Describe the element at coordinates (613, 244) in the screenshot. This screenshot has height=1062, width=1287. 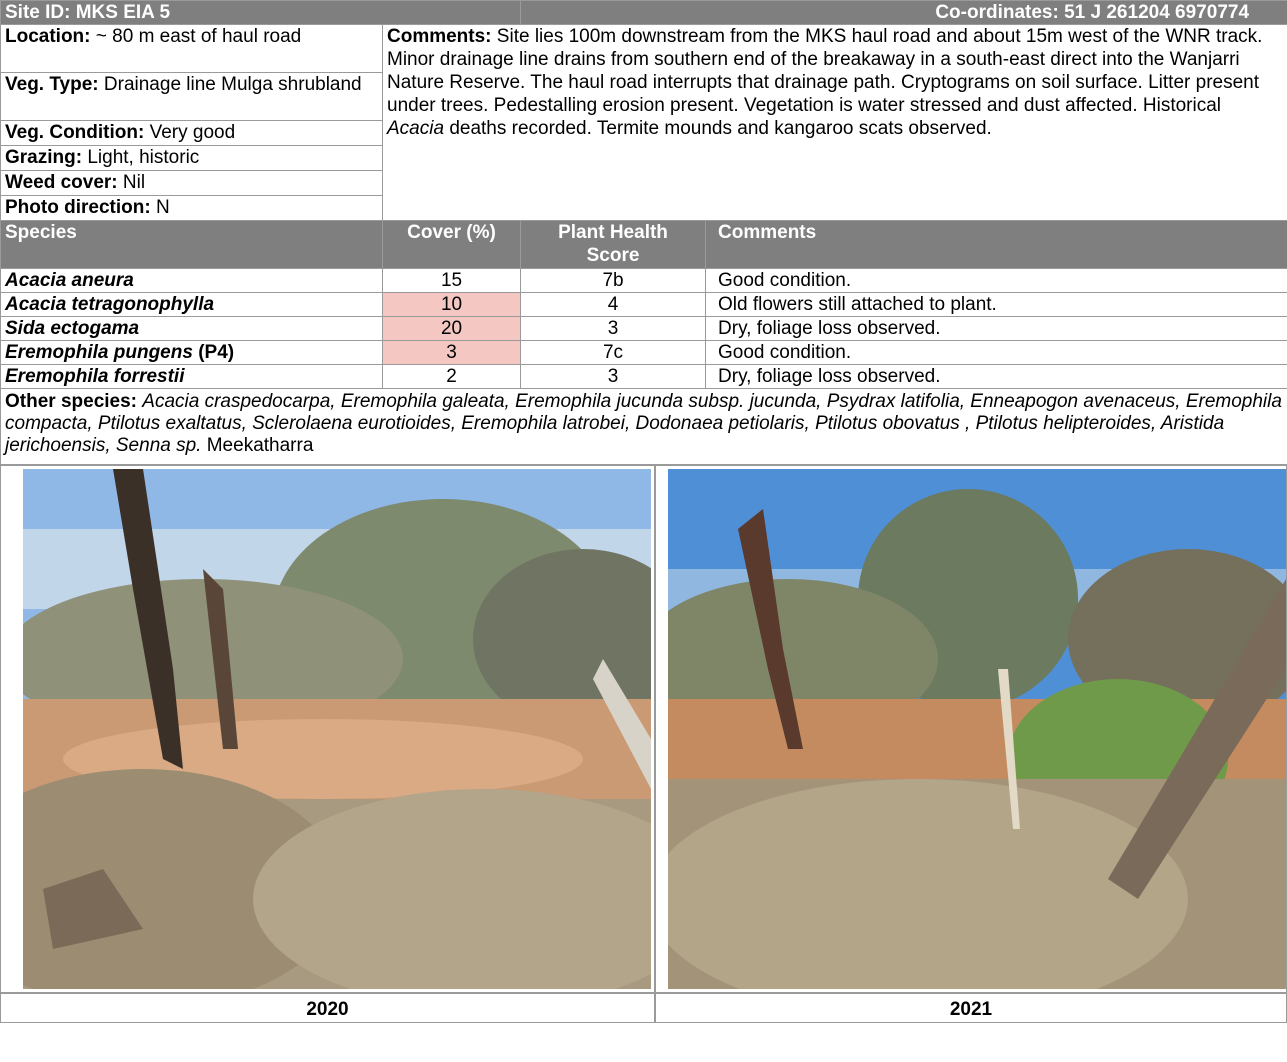
I see `column-header: Plant Health Score` at that location.